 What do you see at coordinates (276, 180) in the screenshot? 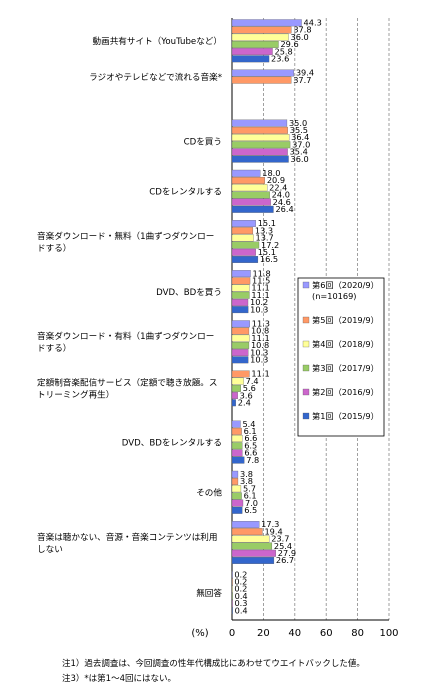
I see `data-label: 20.9` at bounding box center [276, 180].